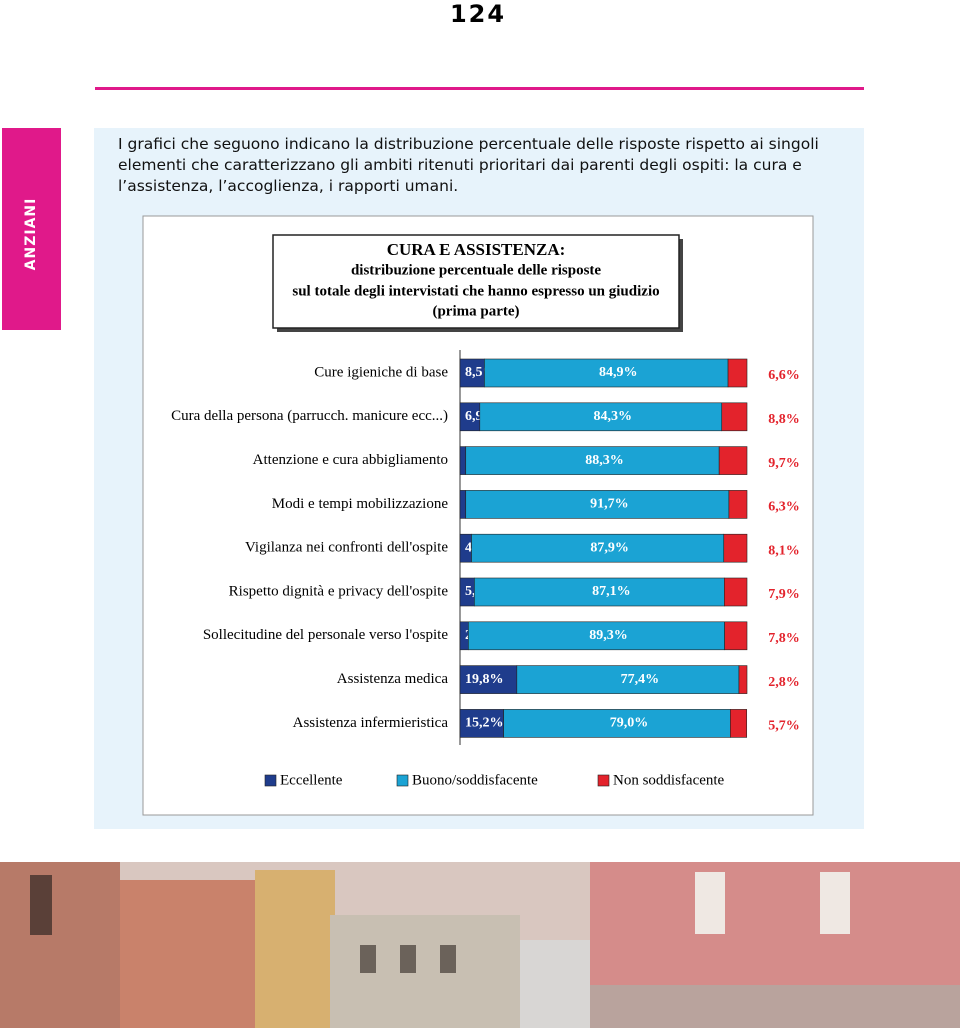 This screenshot has height=1028, width=960. What do you see at coordinates (478, 14) in the screenshot?
I see `page-number: 124` at bounding box center [478, 14].